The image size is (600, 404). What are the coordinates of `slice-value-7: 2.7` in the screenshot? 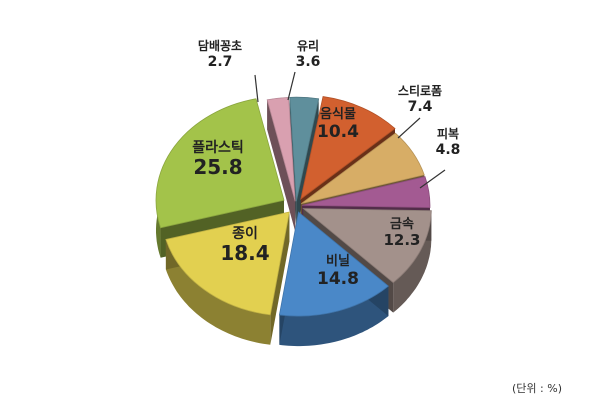 It's located at (220, 62).